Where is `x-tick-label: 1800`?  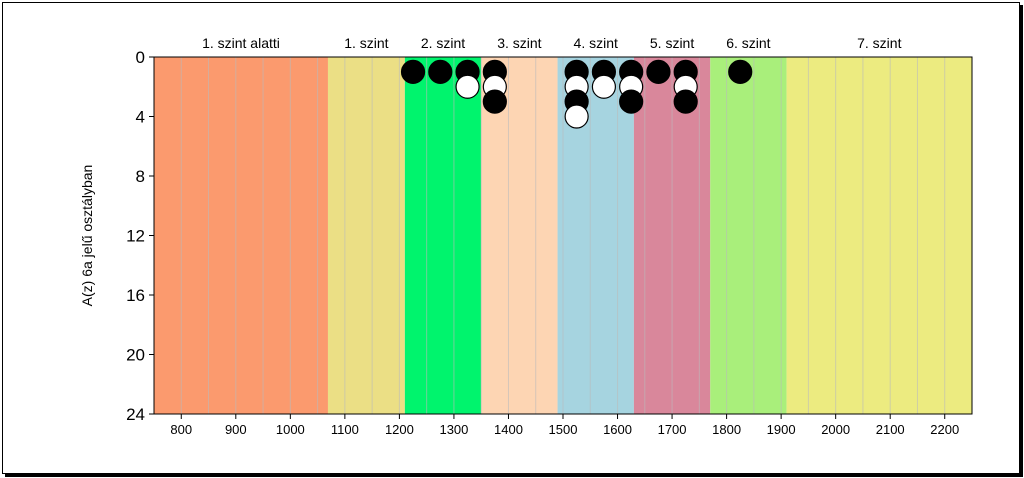
x-tick-label: 1800 is located at coordinates (726, 429).